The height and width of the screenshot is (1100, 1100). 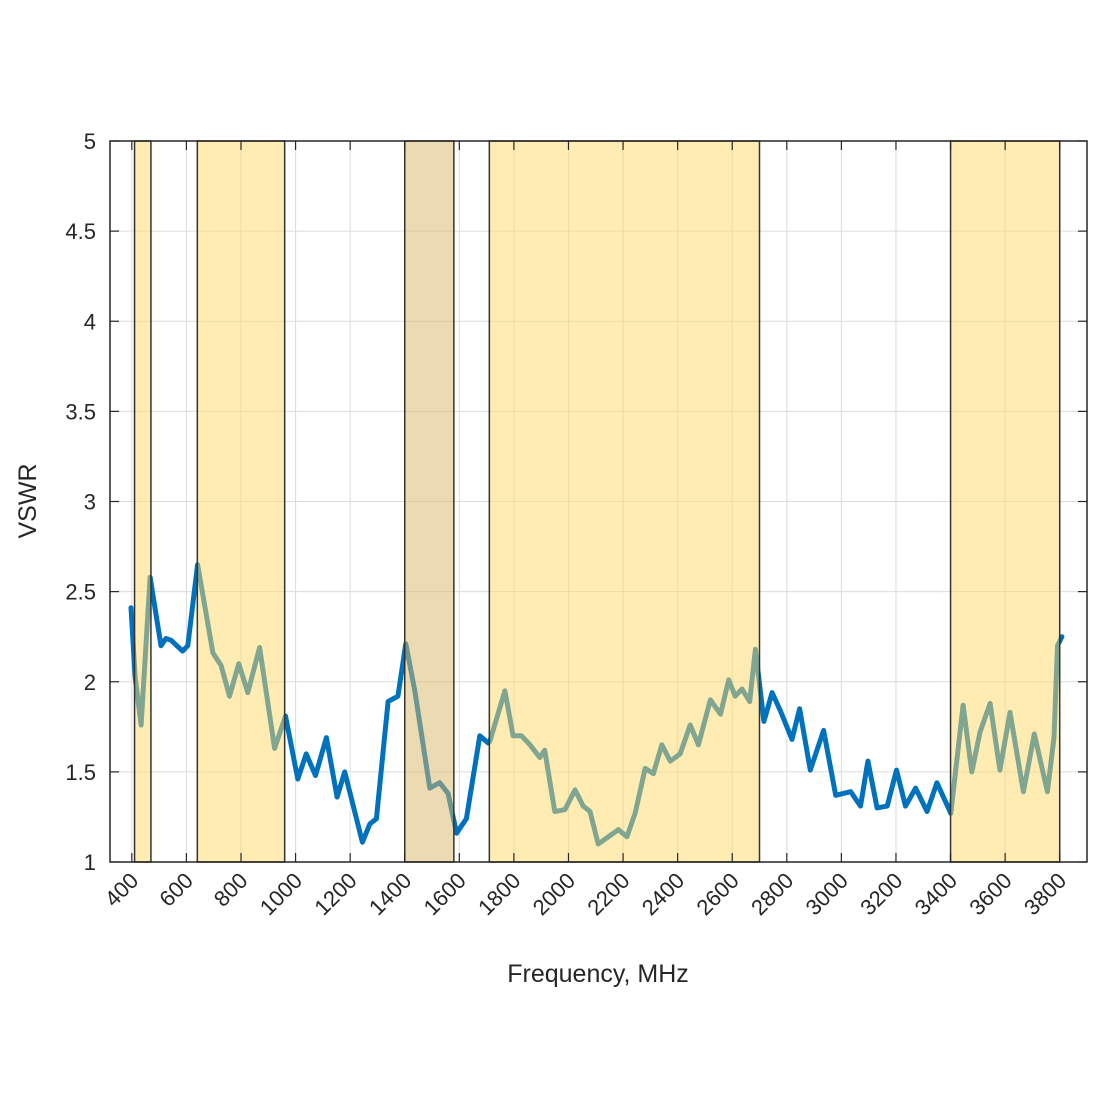 I want to click on y-tick-label: 2.5, so click(x=80, y=592).